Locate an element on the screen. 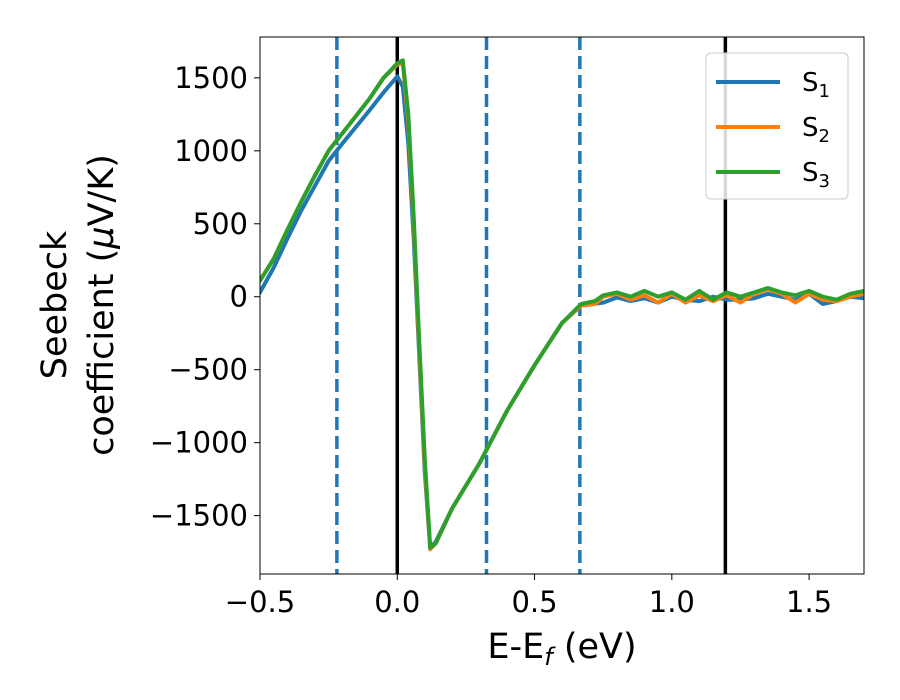 This screenshot has height=700, width=900. y-tick-label-2: −500 is located at coordinates (208, 370).